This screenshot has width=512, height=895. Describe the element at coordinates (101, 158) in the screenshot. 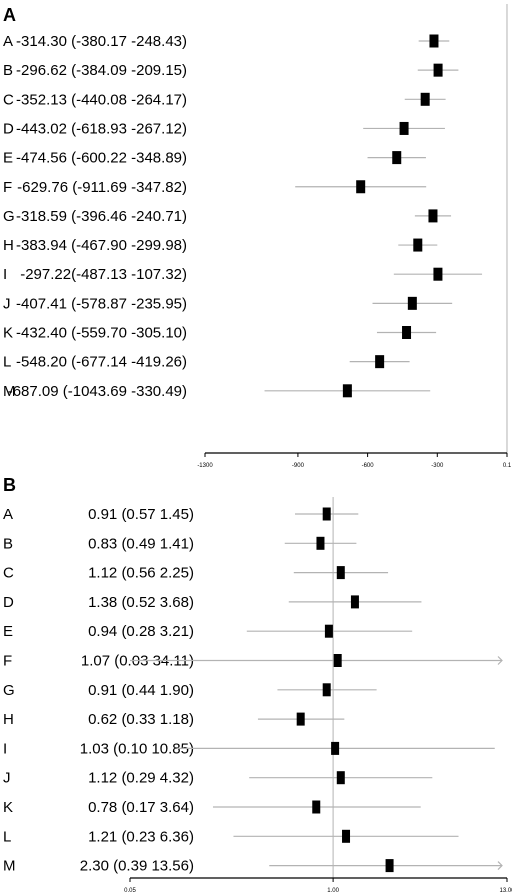

I see `row-estimate-text: -474.56 (-600.22 -348.89)` at that location.